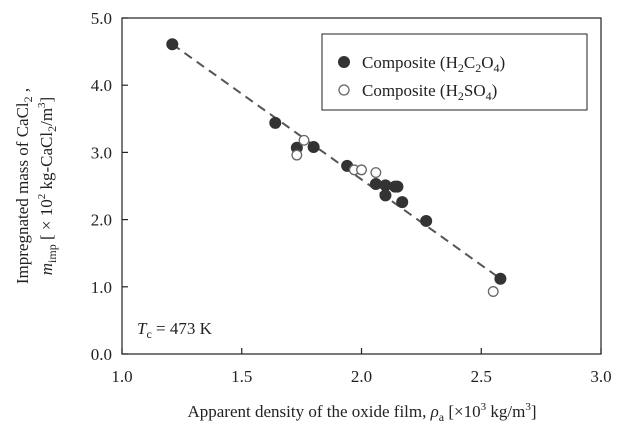 The height and width of the screenshot is (426, 619). Describe the element at coordinates (47, 186) in the screenshot. I see `y-axis-title-line2: mimp [ × 102 kg-CaCl2/m3]` at that location.